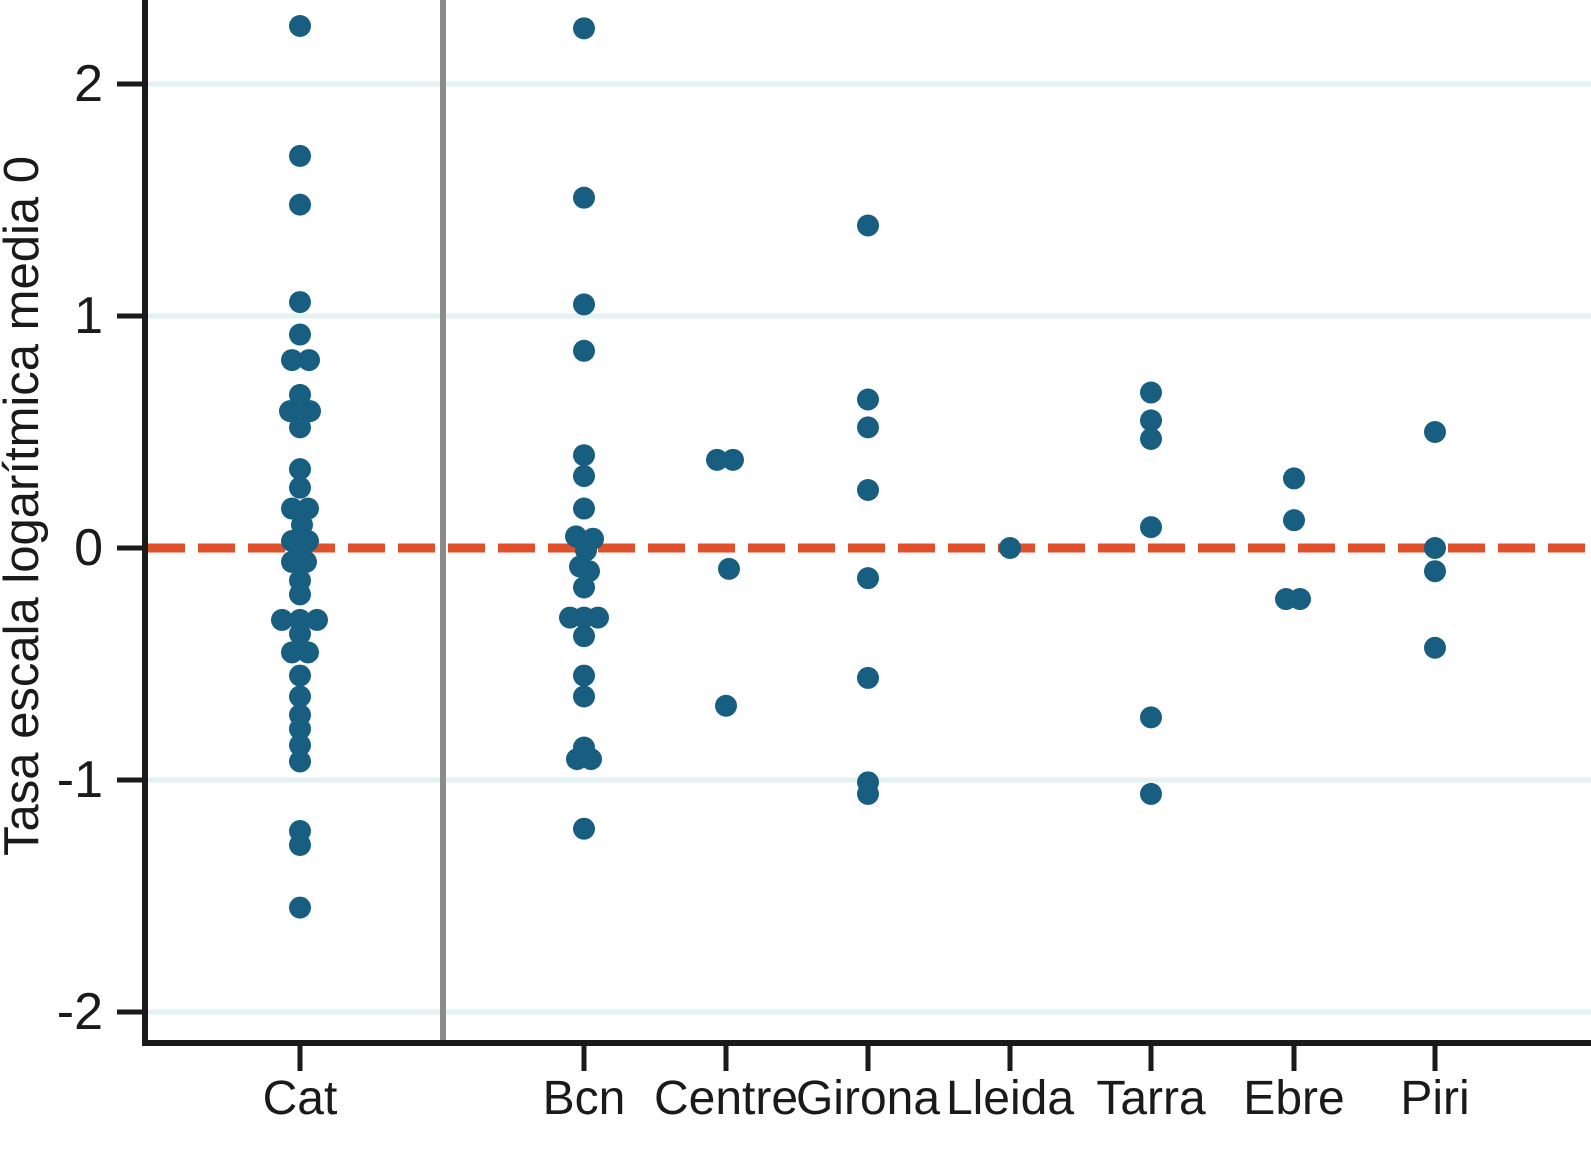 This screenshot has width=1591, height=1149. I want to click on x-axis-label-piri: Piri, so click(1434, 1098).